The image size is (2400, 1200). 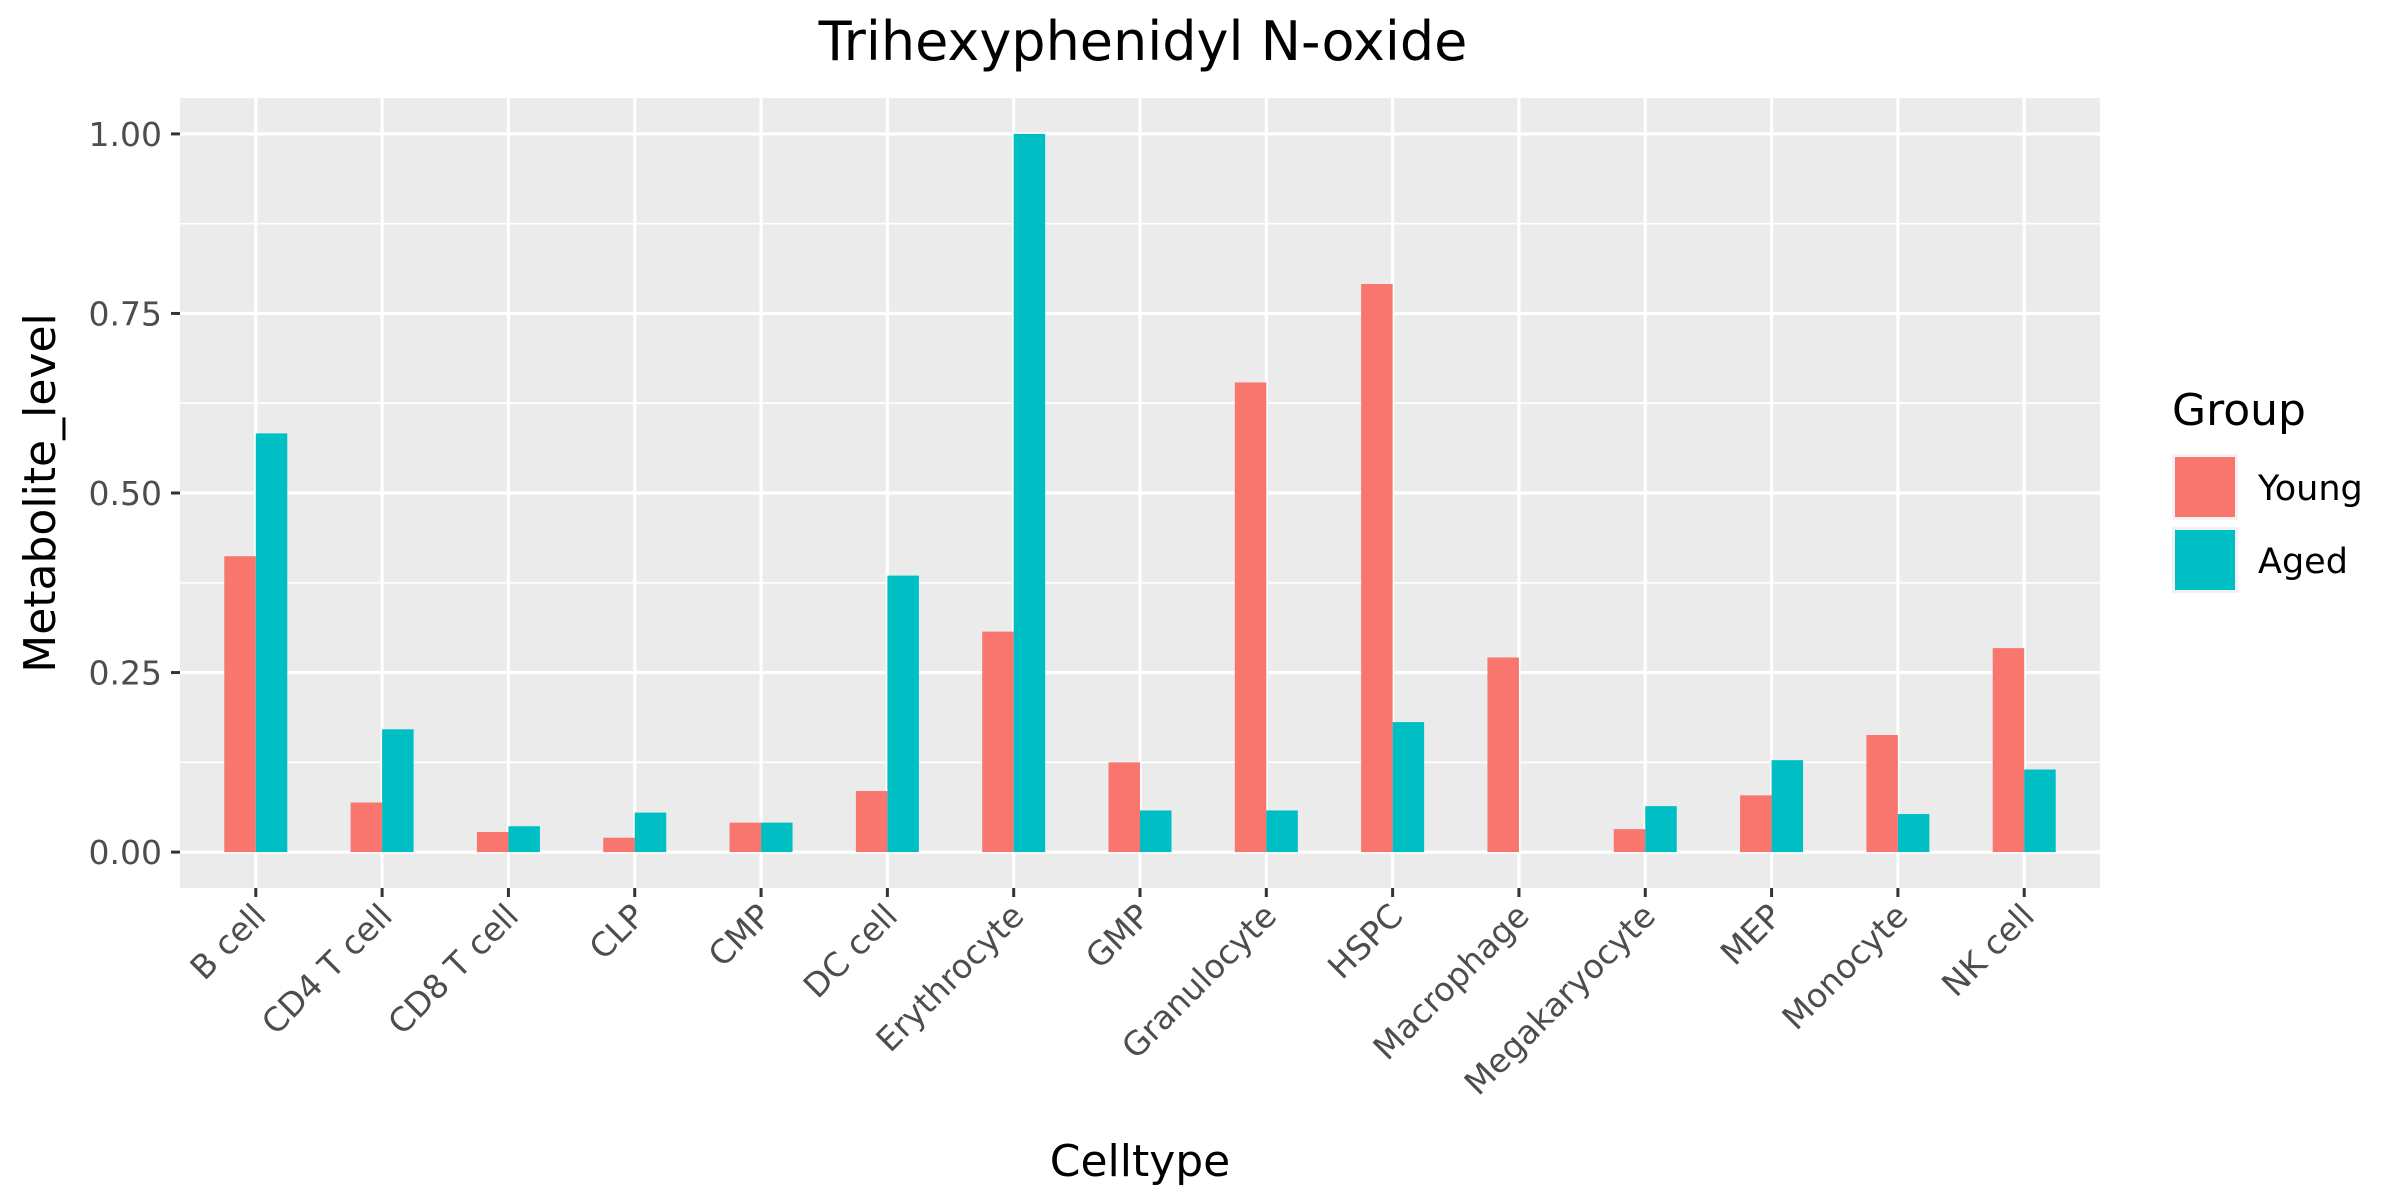 I want to click on x-axis-title: Celltype, so click(x=1140, y=1161).